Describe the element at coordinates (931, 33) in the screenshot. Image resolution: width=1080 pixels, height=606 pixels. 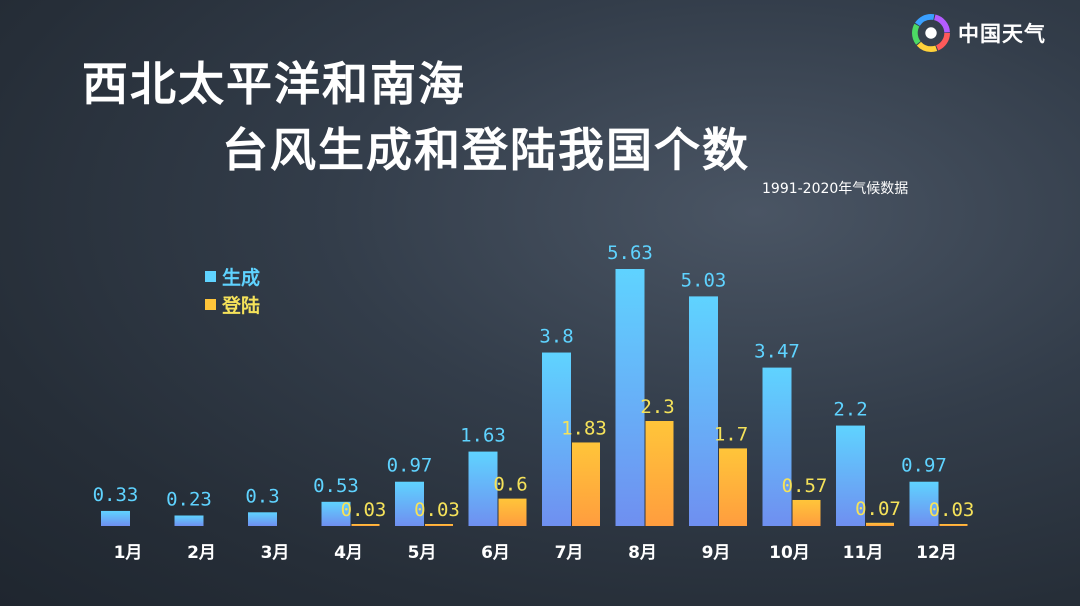
I see `weather-logo-icon` at that location.